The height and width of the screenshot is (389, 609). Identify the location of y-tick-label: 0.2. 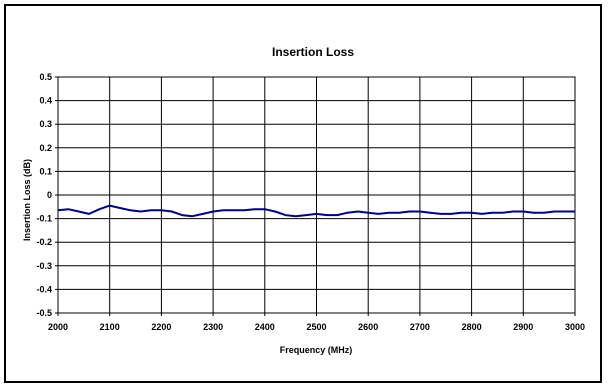
(45, 148).